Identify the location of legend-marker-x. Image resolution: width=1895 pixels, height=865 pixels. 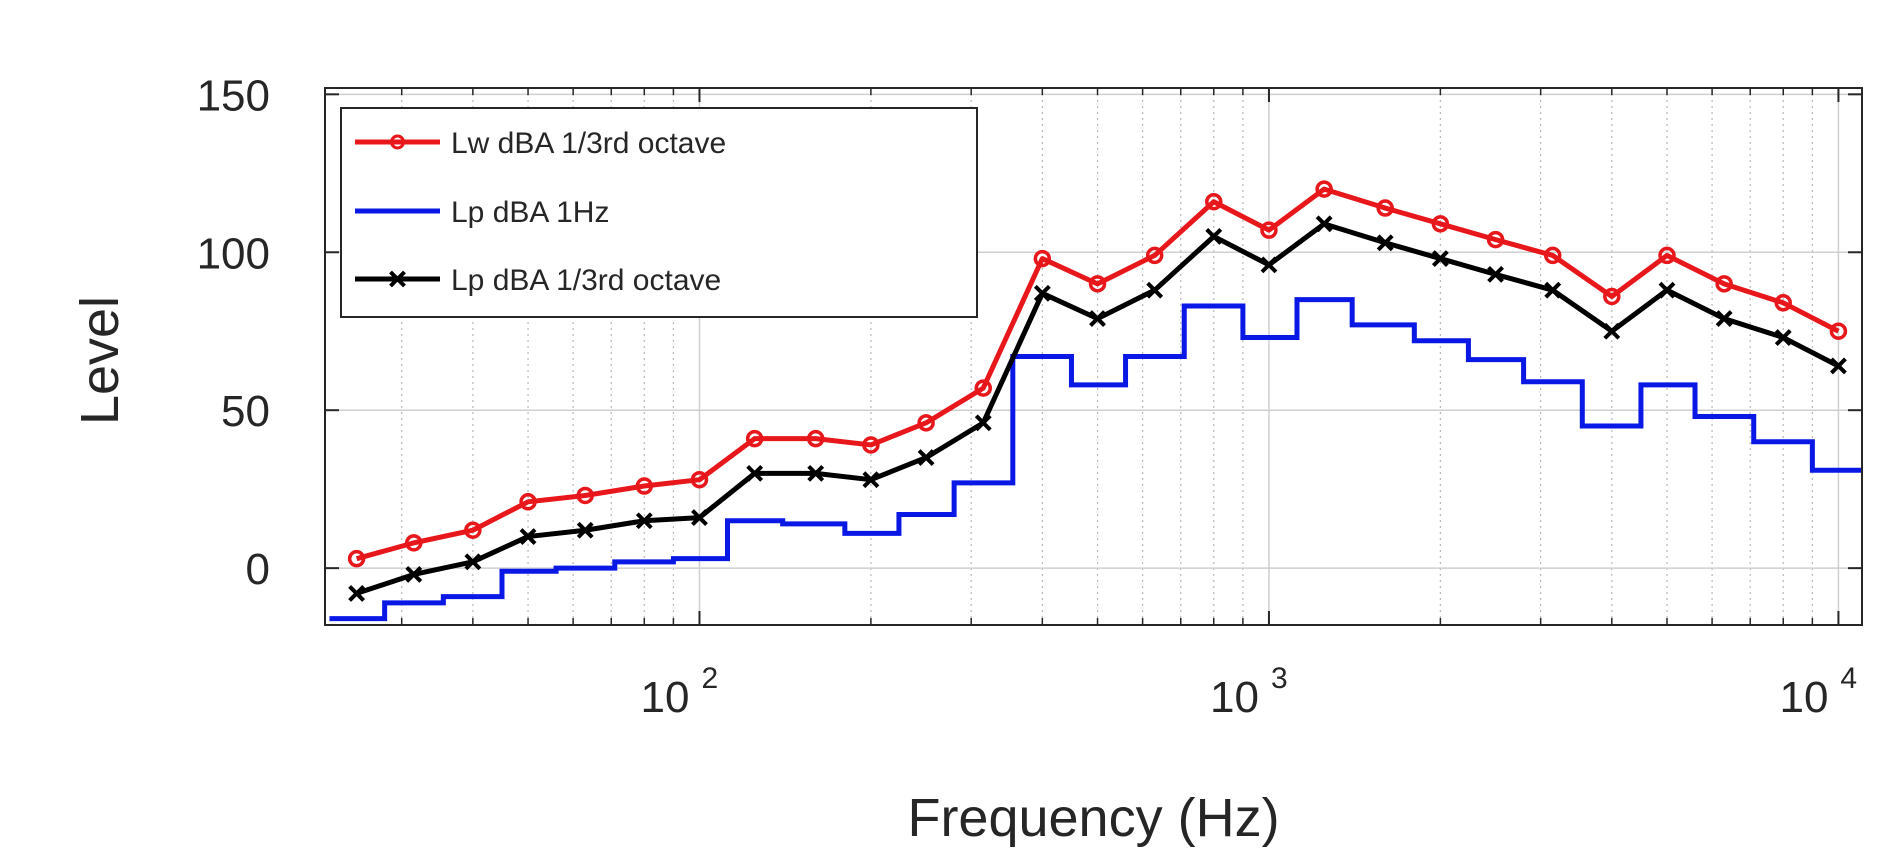
(397, 279).